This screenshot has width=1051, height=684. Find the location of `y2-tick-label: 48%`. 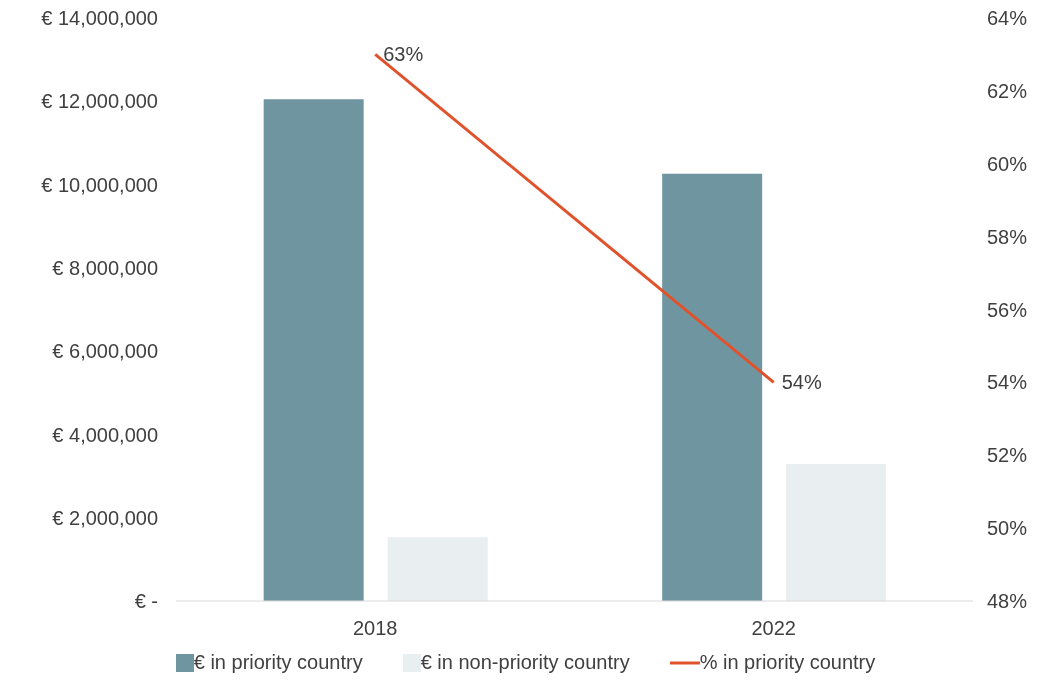

y2-tick-label: 48% is located at coordinates (1007, 601).